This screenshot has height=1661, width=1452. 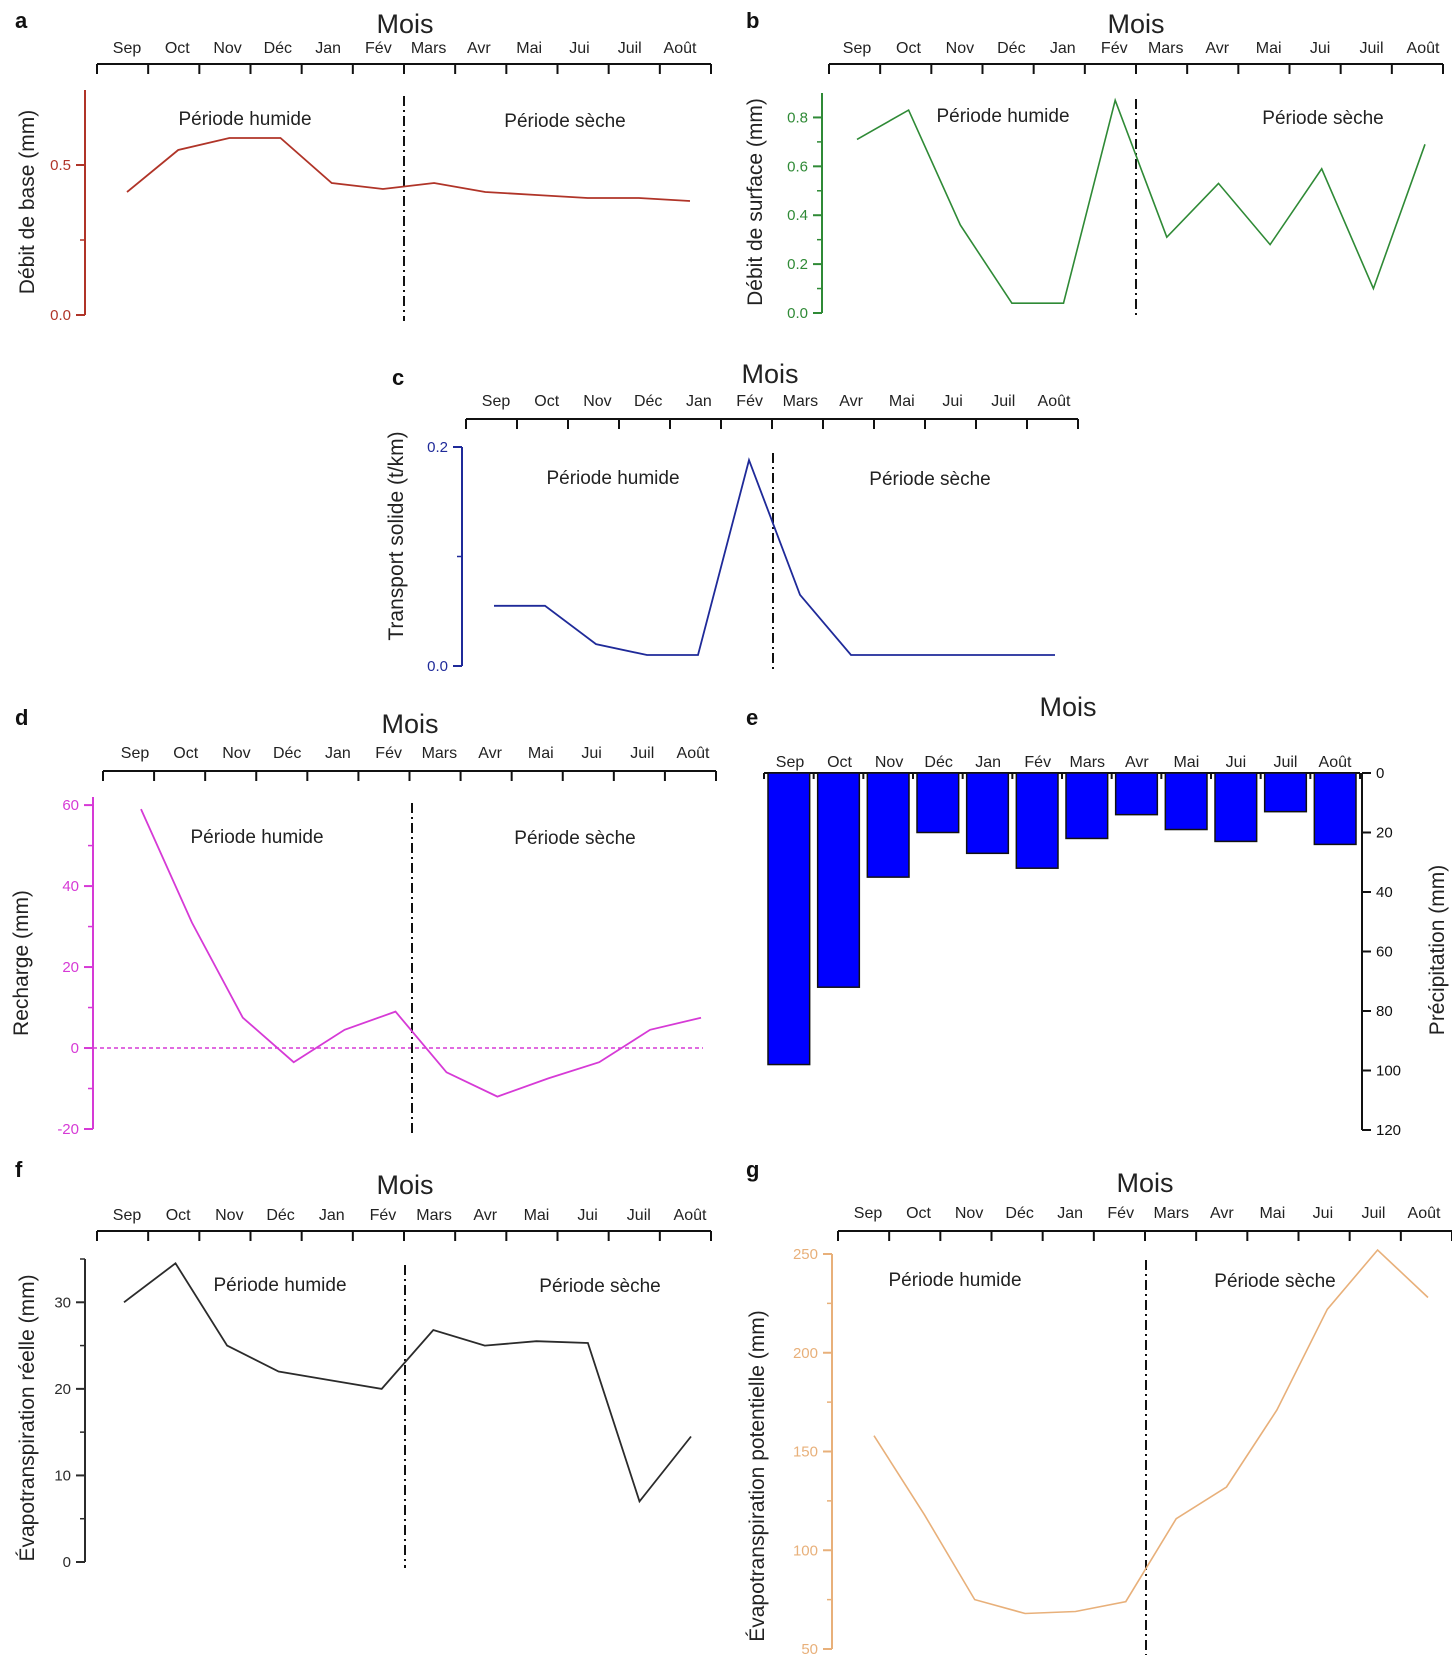 I want to click on y-axis-title: Précipitation (mm), so click(x=1437, y=950).